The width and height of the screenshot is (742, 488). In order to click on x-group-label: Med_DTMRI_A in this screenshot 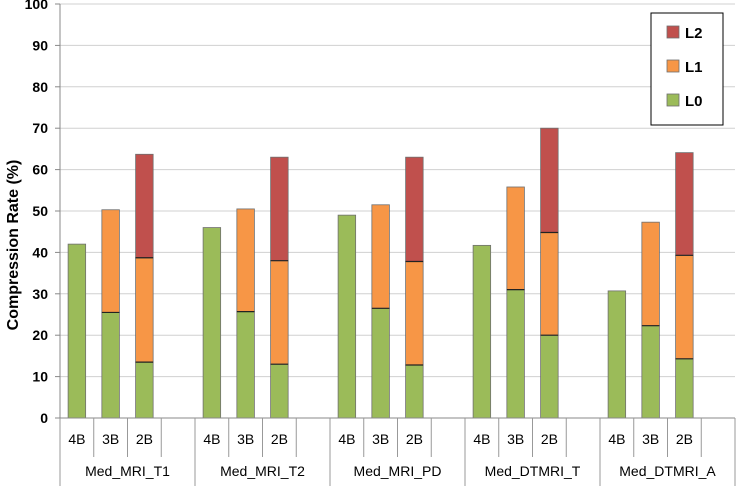, I will do `click(667, 471)`.